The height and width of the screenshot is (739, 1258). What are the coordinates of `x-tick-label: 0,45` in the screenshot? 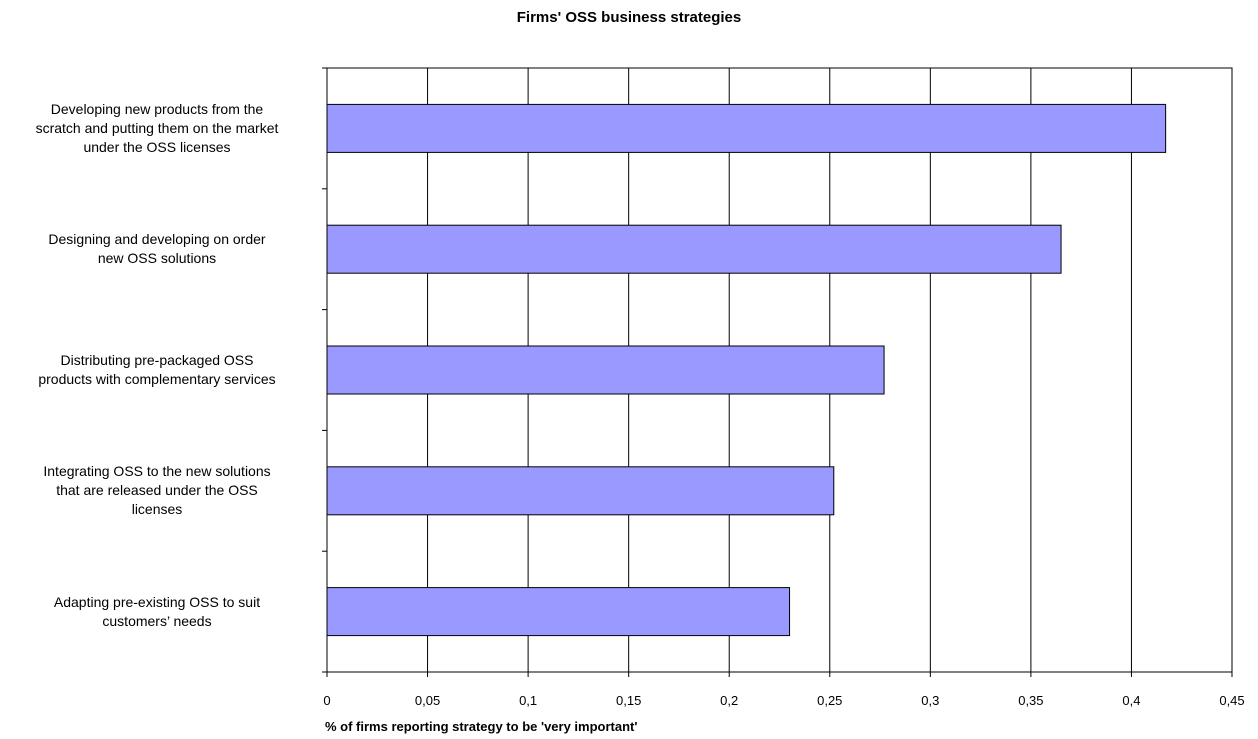 It's located at (1232, 700).